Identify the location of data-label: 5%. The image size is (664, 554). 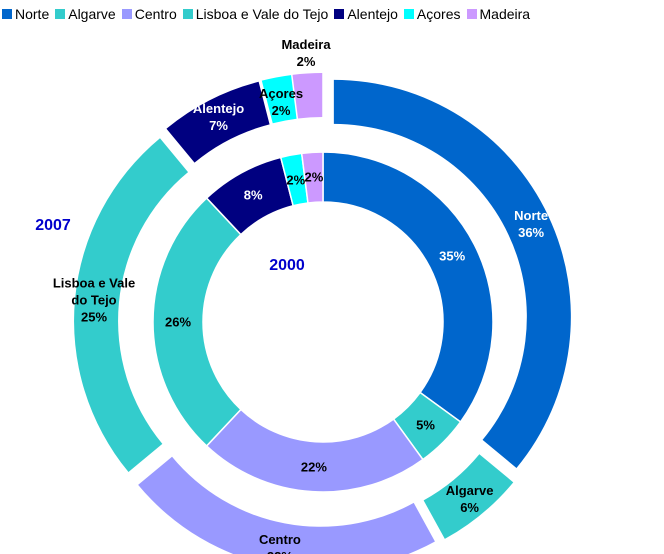
(425, 424).